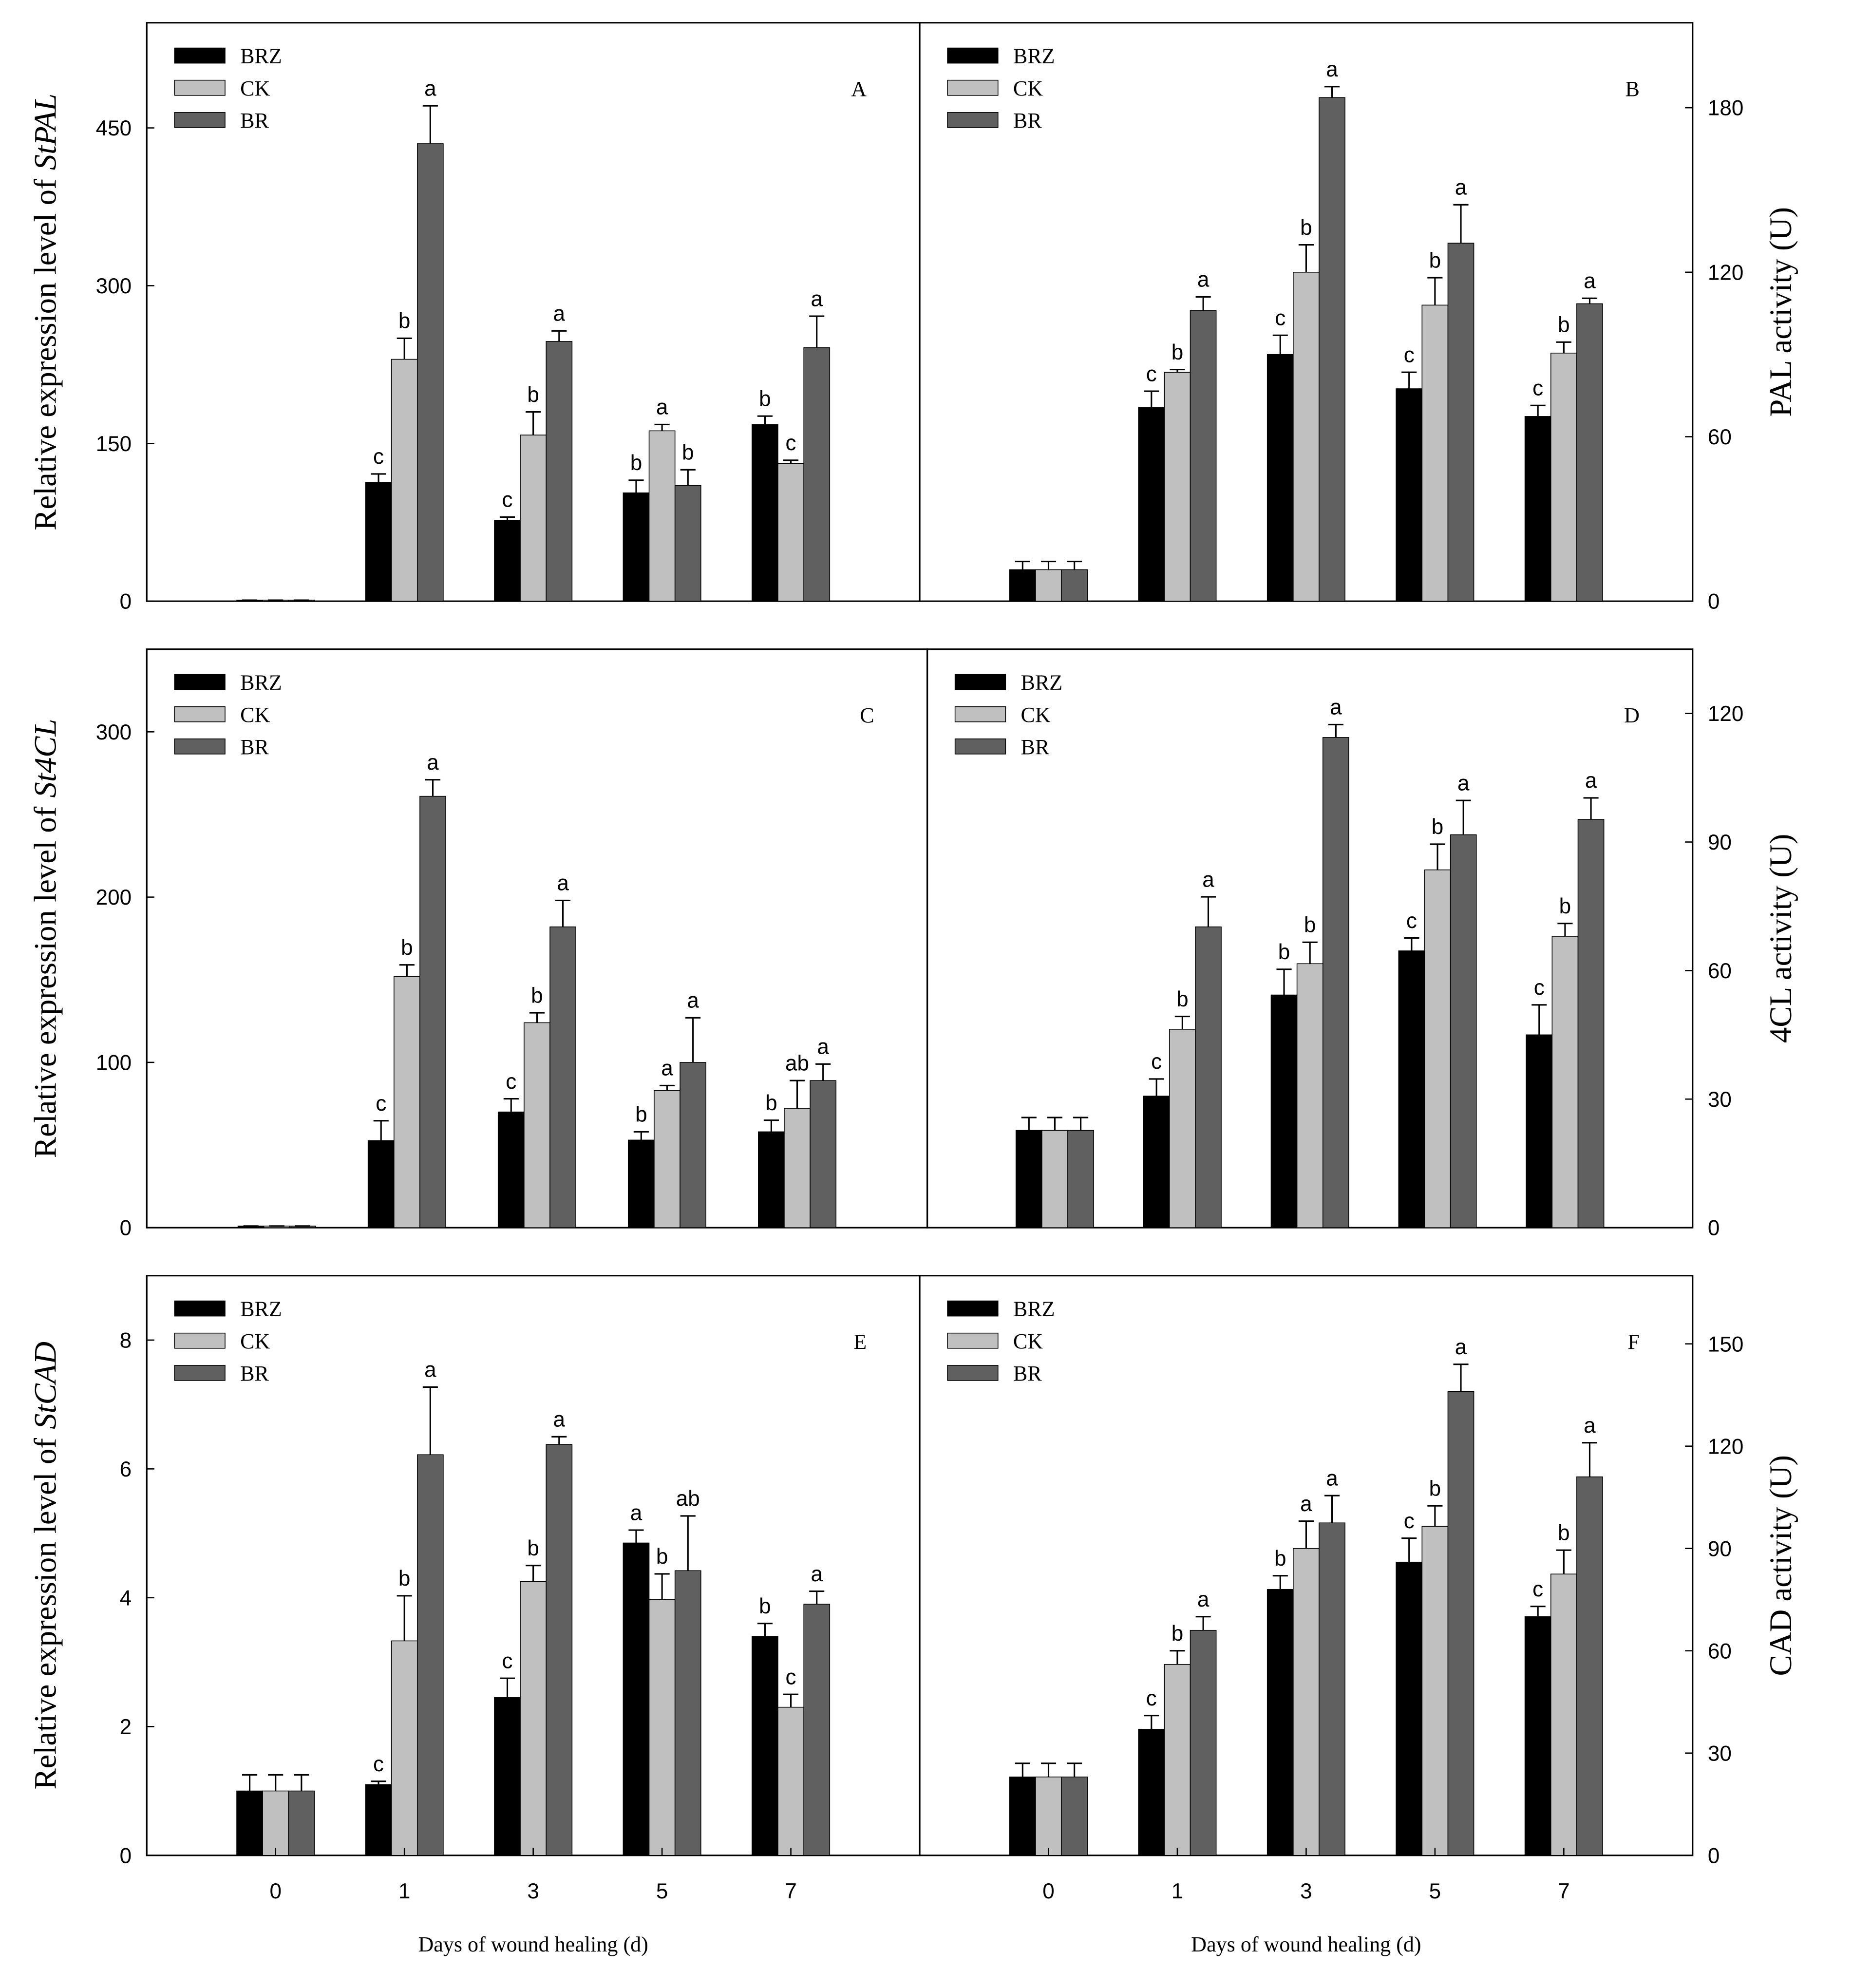 The width and height of the screenshot is (1852, 1988). What do you see at coordinates (1632, 715) in the screenshot?
I see `panel-label: D` at bounding box center [1632, 715].